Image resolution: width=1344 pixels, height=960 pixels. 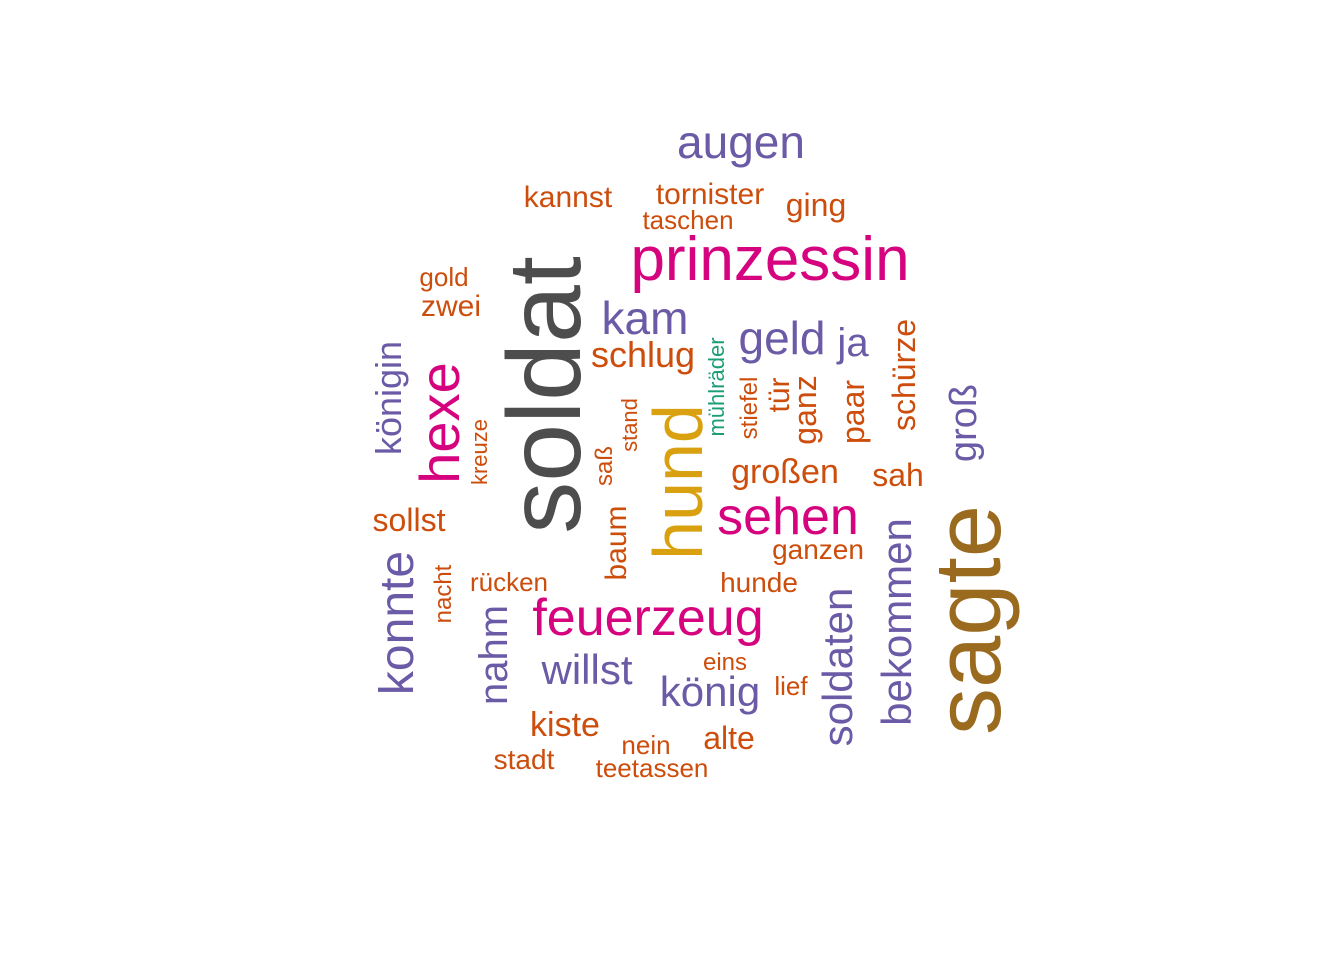 What do you see at coordinates (444, 277) in the screenshot?
I see `word-gold: gold` at bounding box center [444, 277].